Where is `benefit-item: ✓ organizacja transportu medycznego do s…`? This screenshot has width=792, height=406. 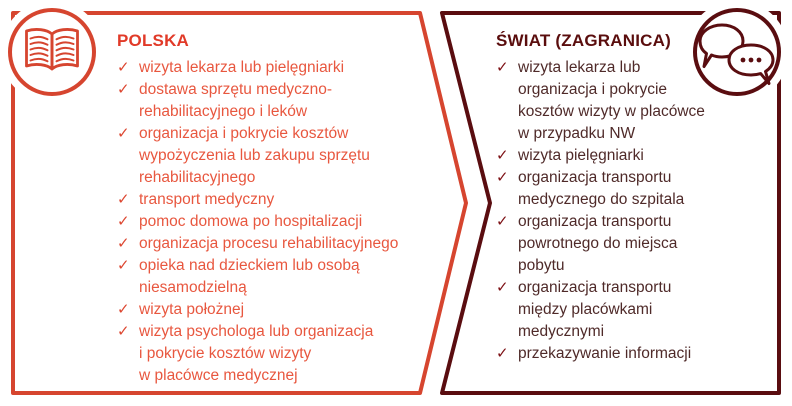
benefit-item: ✓ organizacja transportu medycznego do s… is located at coordinates (608, 189).